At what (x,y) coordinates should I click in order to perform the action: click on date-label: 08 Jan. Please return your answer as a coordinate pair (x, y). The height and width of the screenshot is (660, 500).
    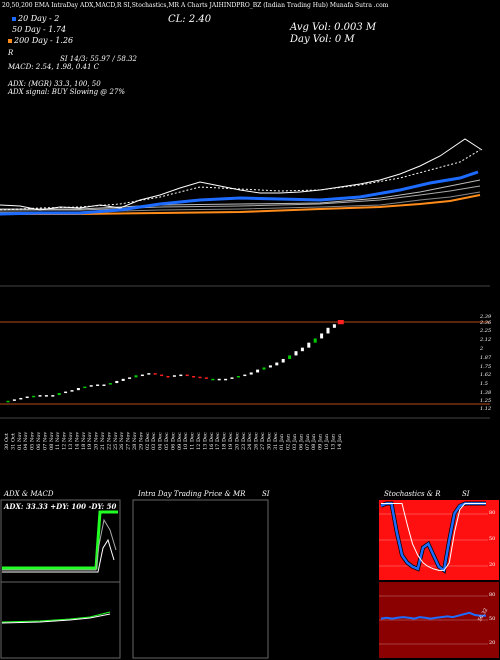
    Looking at the image, I should click on (314, 441).